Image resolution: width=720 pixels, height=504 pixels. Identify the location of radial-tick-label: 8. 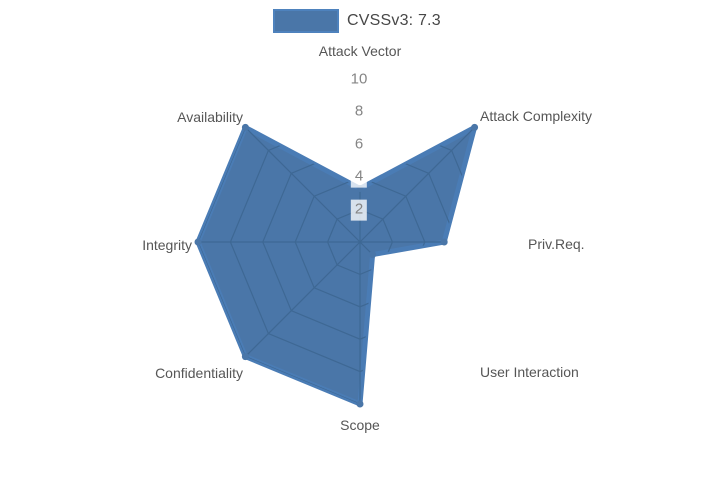
(359, 112).